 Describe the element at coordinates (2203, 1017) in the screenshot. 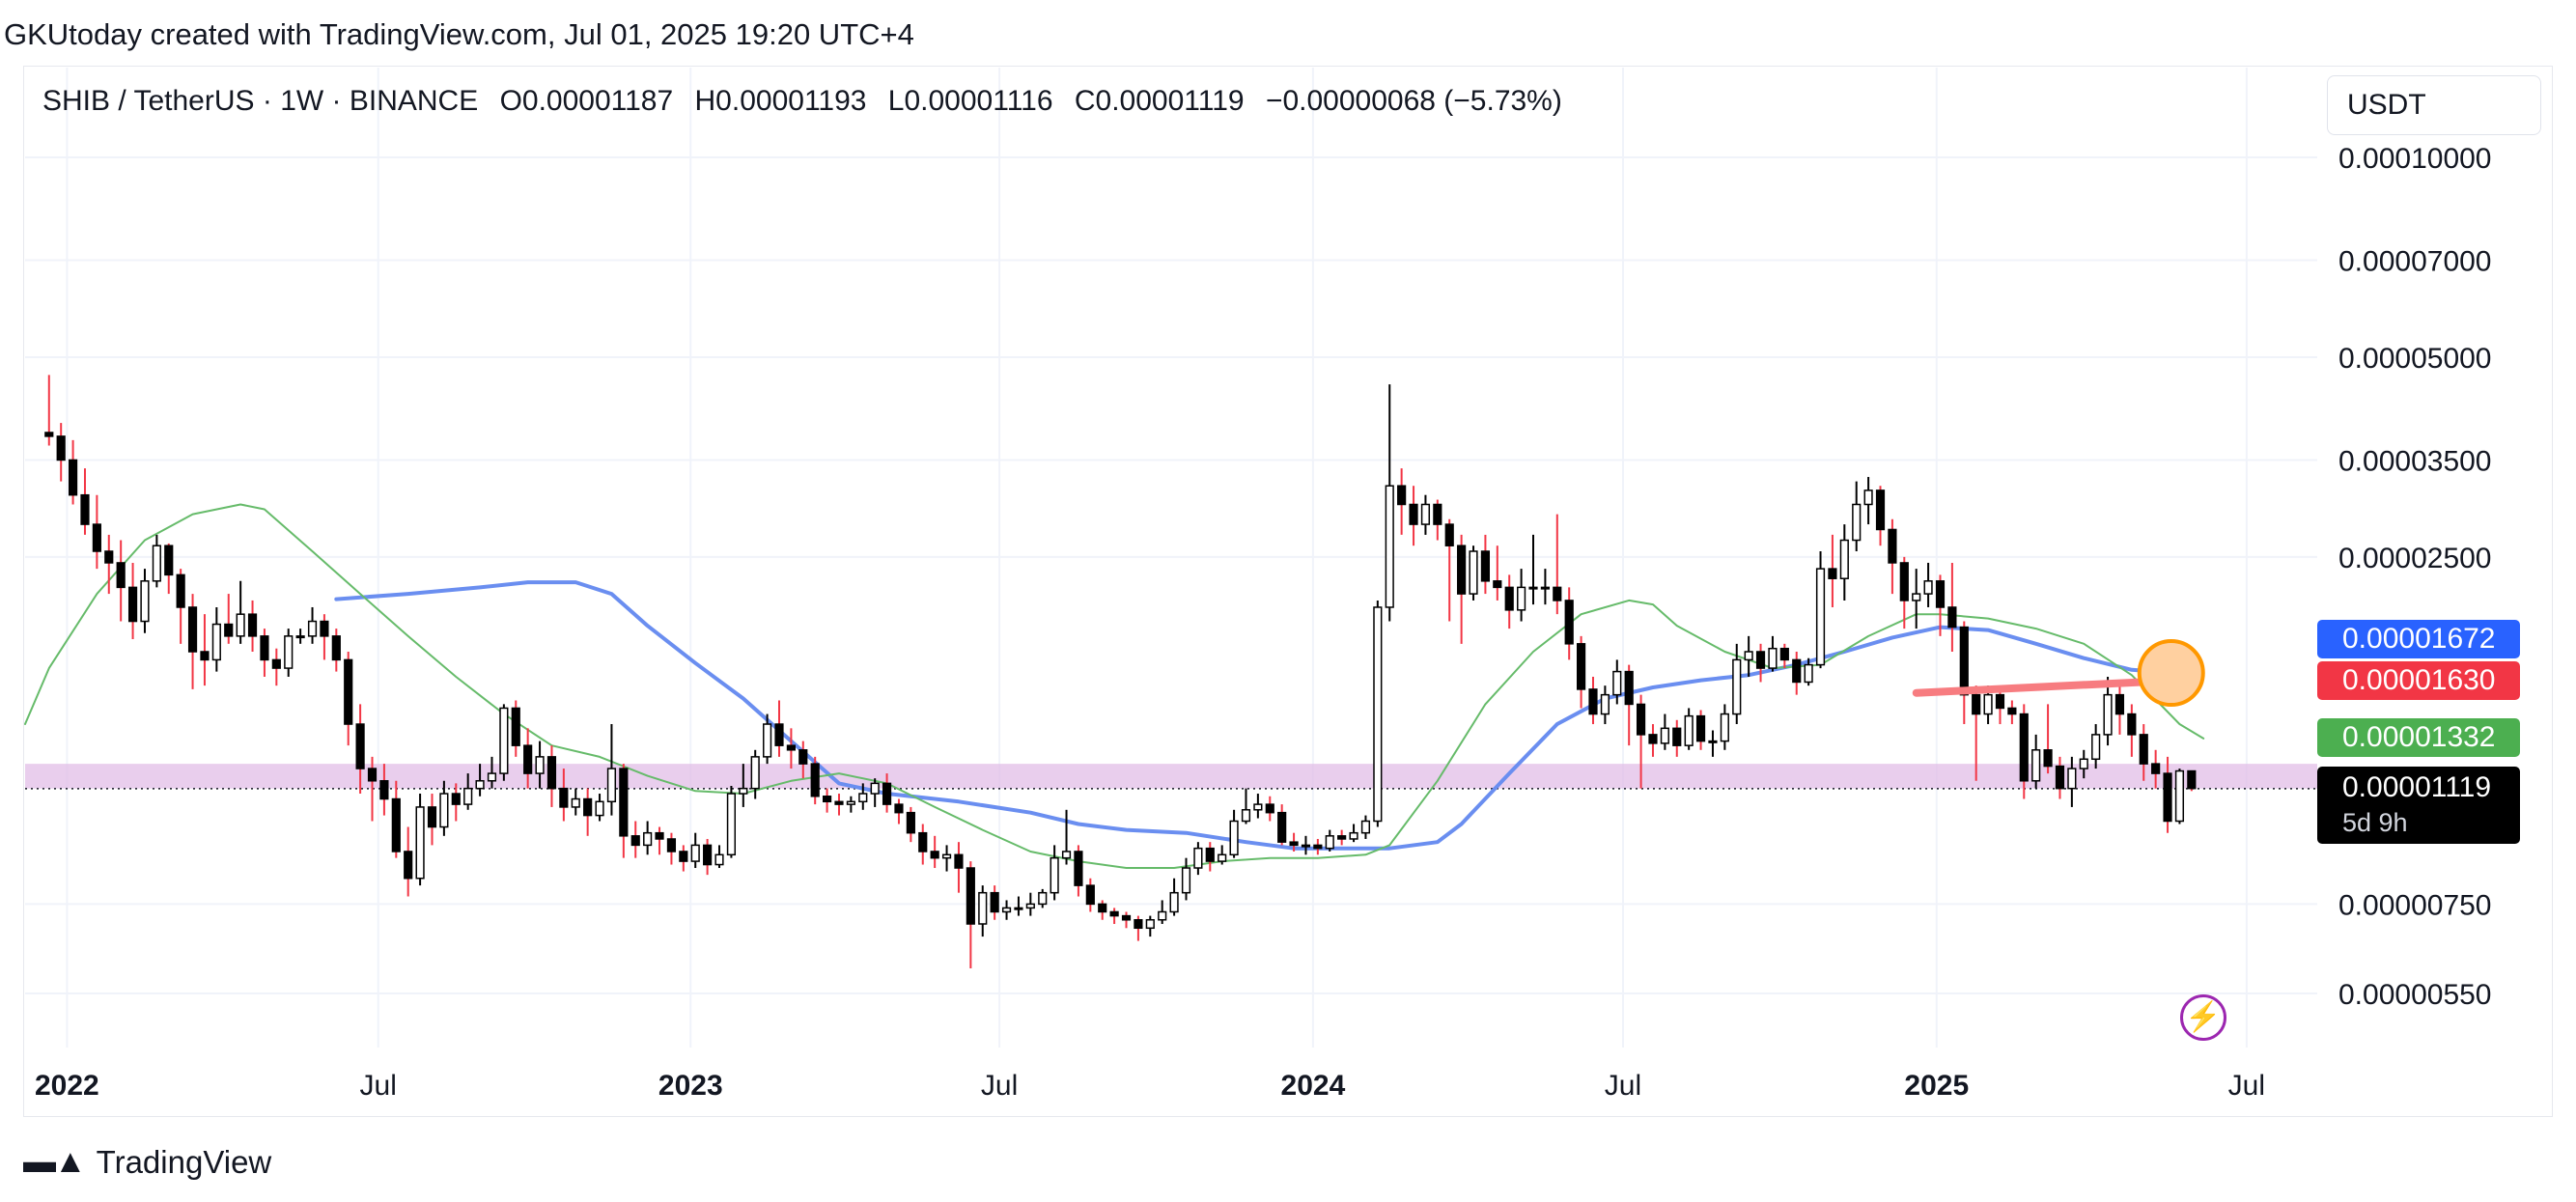

I see `lightning-icon: ⚡` at that location.